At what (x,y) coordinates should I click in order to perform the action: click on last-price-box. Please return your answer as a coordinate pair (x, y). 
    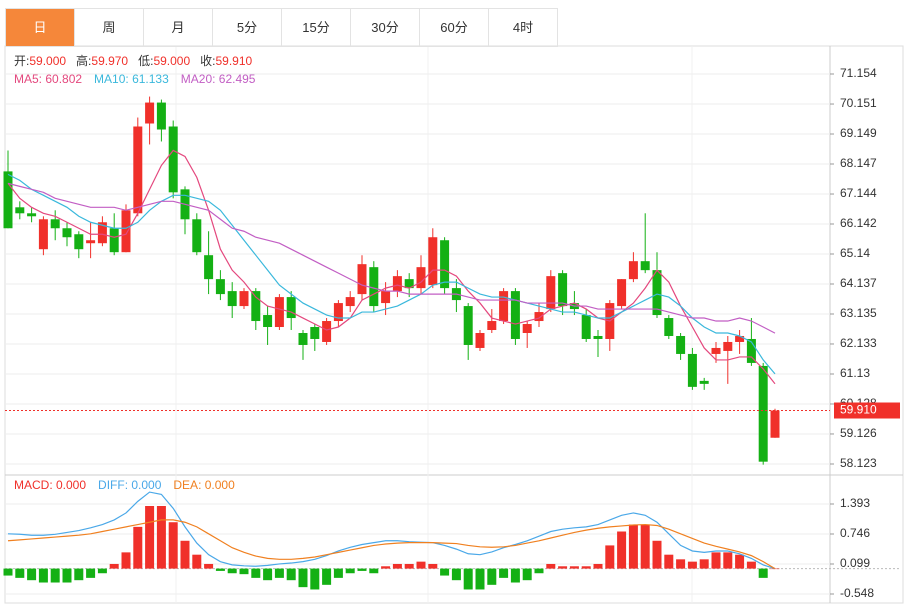
    Looking at the image, I should click on (867, 410).